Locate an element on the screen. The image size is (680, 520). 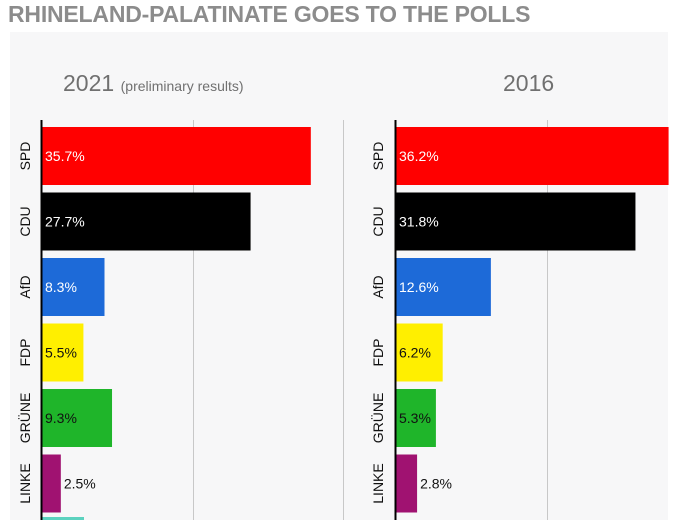
value-label-gruene: 5.3% is located at coordinates (415, 418).